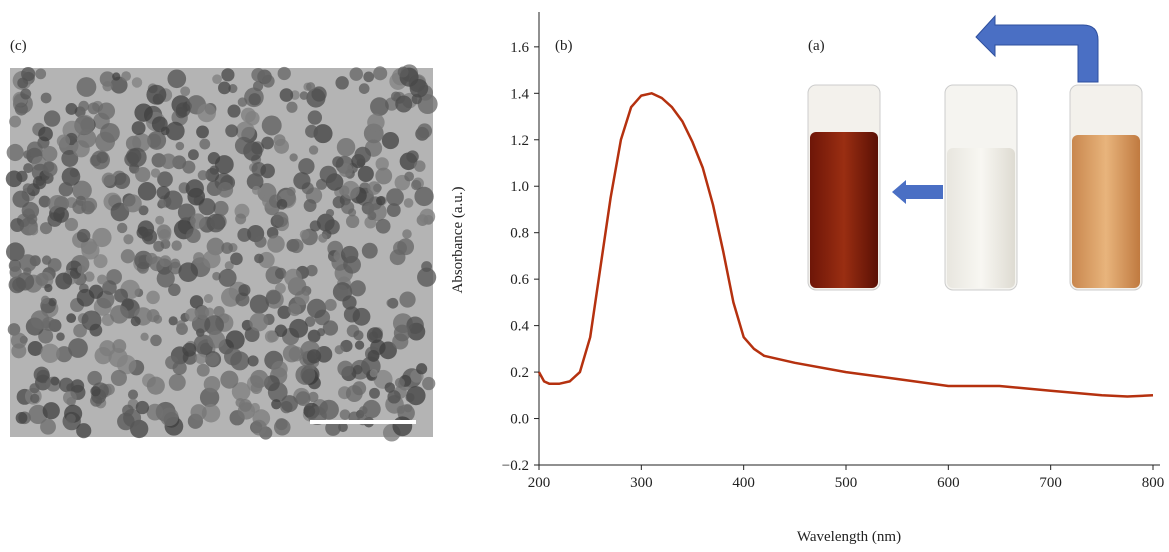 The height and width of the screenshot is (552, 1169). I want to click on x-tick-label: 200, so click(539, 483).